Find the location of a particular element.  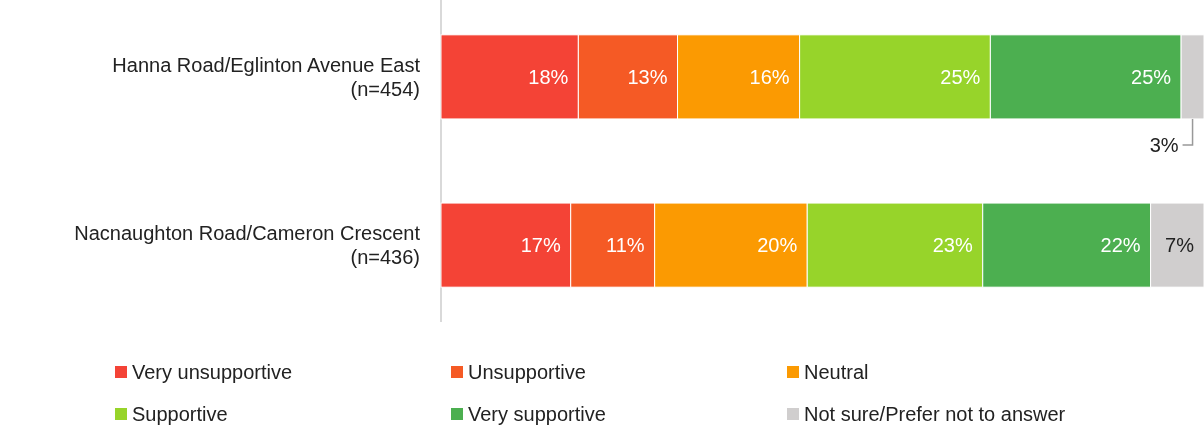

data-label: 13% is located at coordinates (647, 76).